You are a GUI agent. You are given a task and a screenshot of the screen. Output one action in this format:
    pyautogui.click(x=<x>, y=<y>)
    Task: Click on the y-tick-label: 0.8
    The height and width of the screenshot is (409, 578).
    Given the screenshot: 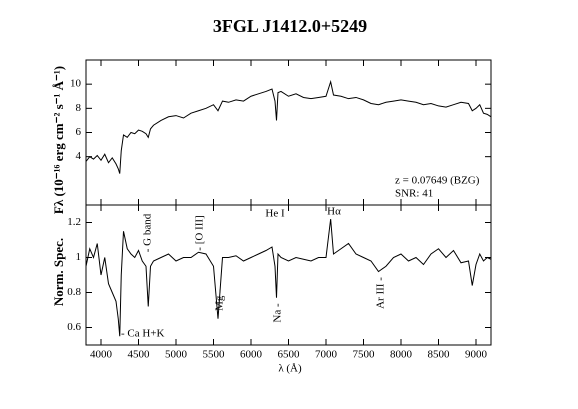 What is the action you would take?
    pyautogui.click(x=74, y=292)
    